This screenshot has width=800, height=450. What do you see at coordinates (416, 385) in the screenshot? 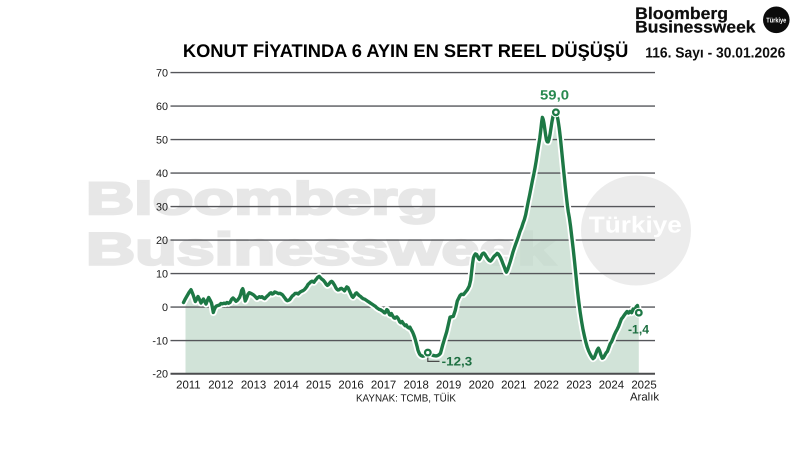
I see `svg-text: 2018` at bounding box center [416, 385].